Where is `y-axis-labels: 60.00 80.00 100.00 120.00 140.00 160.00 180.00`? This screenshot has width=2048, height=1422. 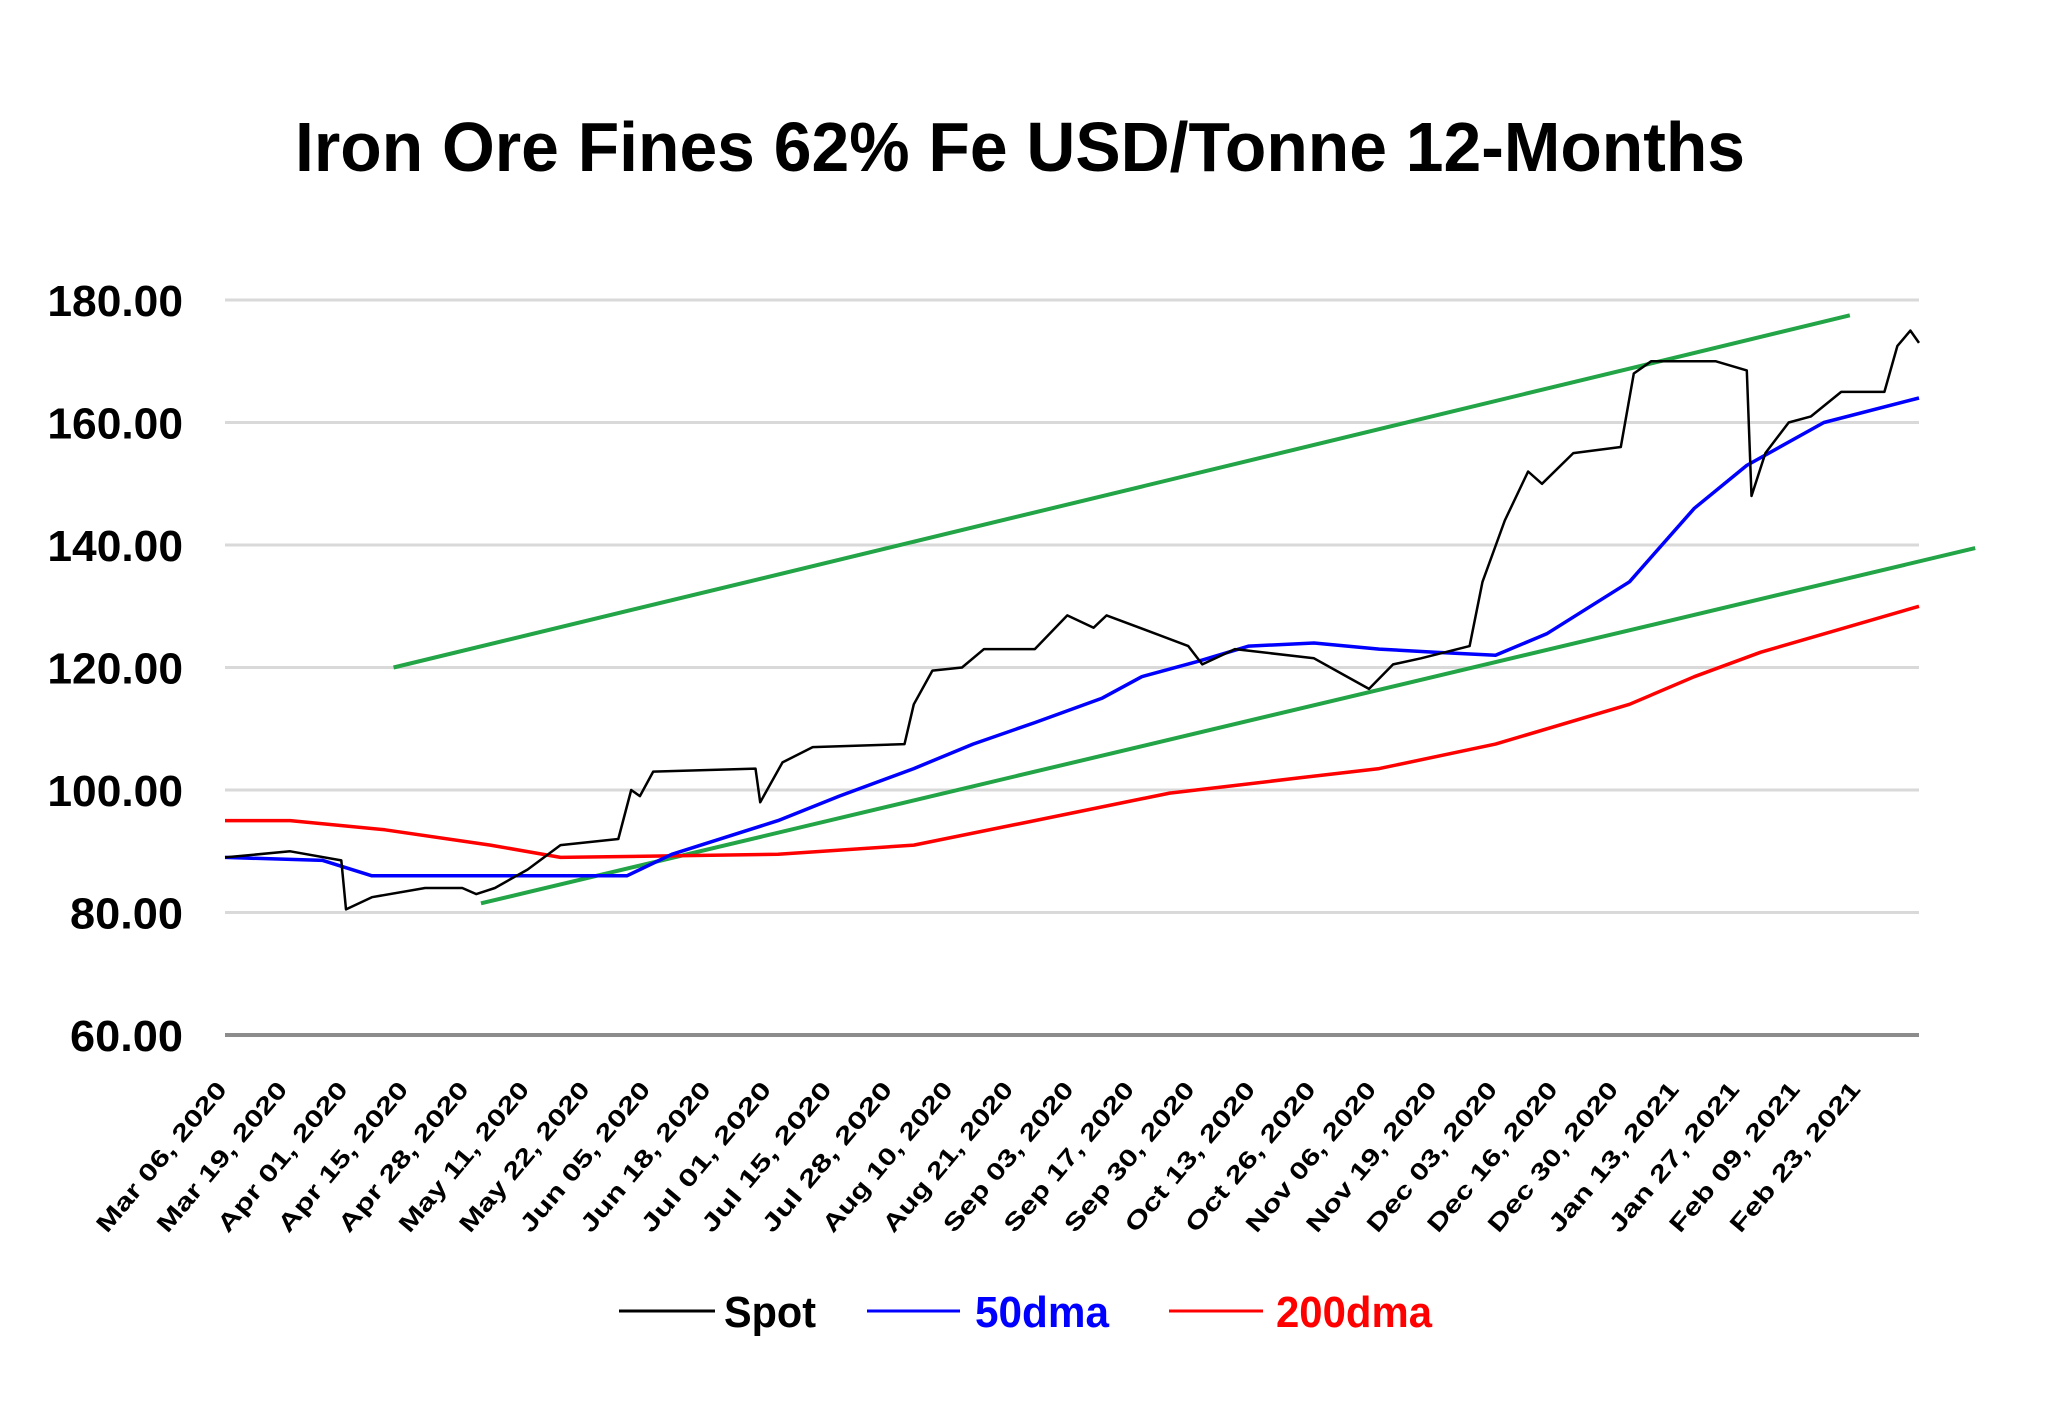 y-axis-labels: 60.00 80.00 100.00 120.00 140.00 160.00 180.00 is located at coordinates (115, 669).